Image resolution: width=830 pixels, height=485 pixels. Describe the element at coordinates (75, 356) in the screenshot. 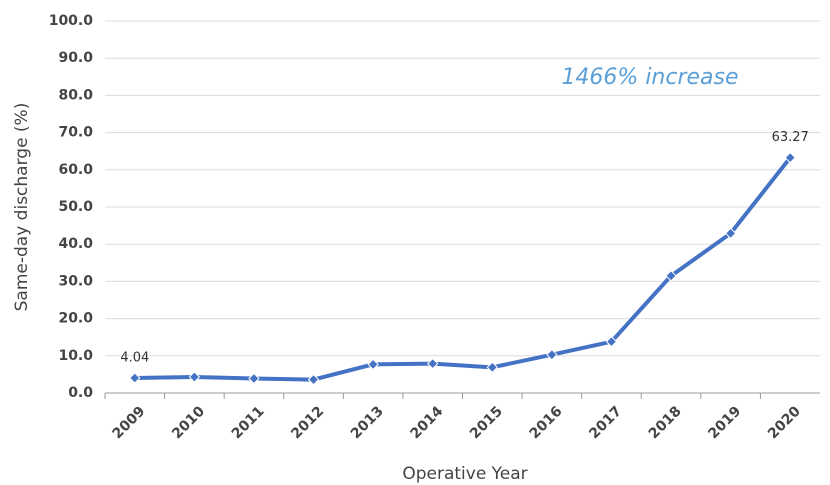

I see `y-tick-label: 10.0` at that location.